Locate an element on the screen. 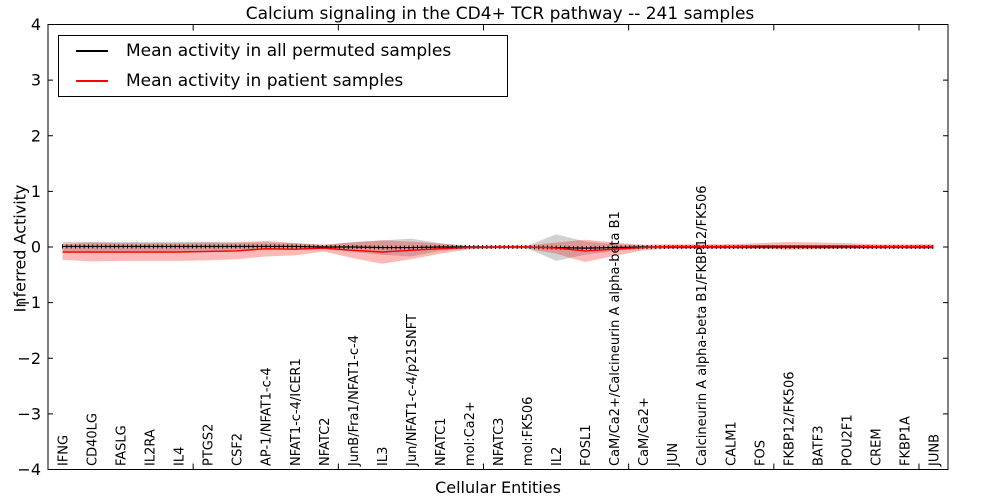 The height and width of the screenshot is (500, 1000). x-category-label: IL4 is located at coordinates (180, 456).